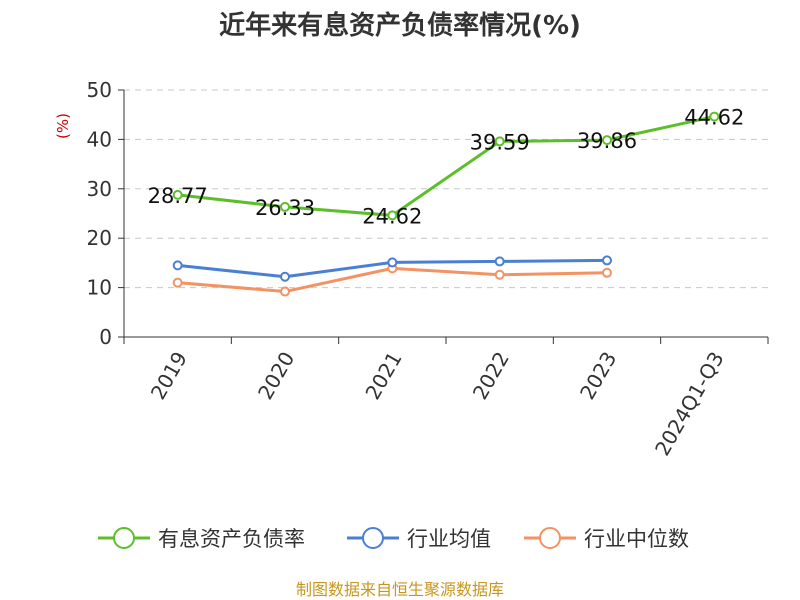 This screenshot has width=800, height=600. I want to click on legend-item-2: 行业中位数, so click(606, 539).